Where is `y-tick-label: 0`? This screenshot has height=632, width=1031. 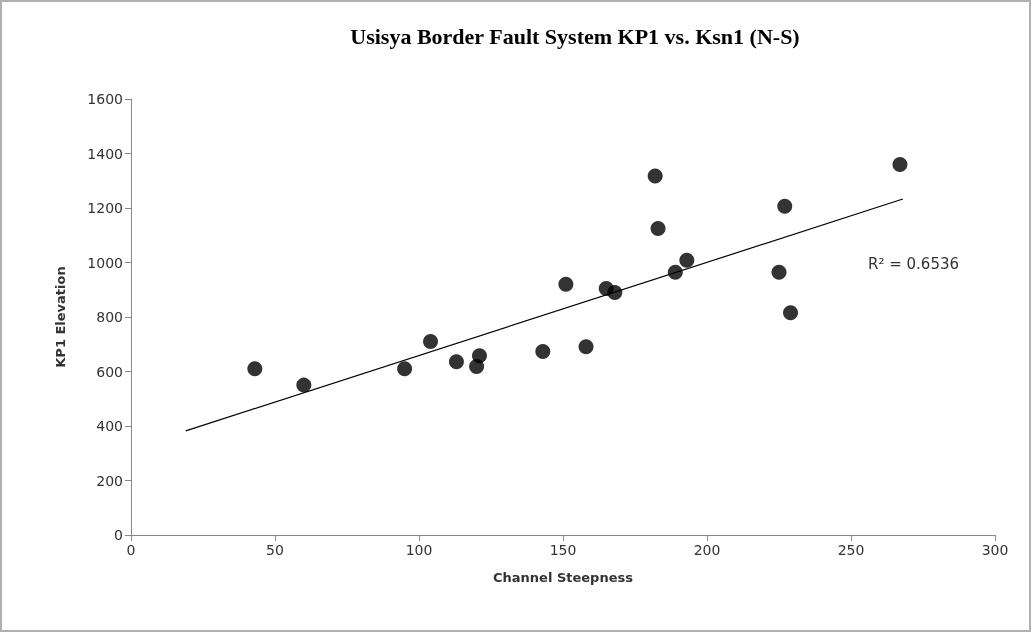 y-tick-label: 0 is located at coordinates (118, 535).